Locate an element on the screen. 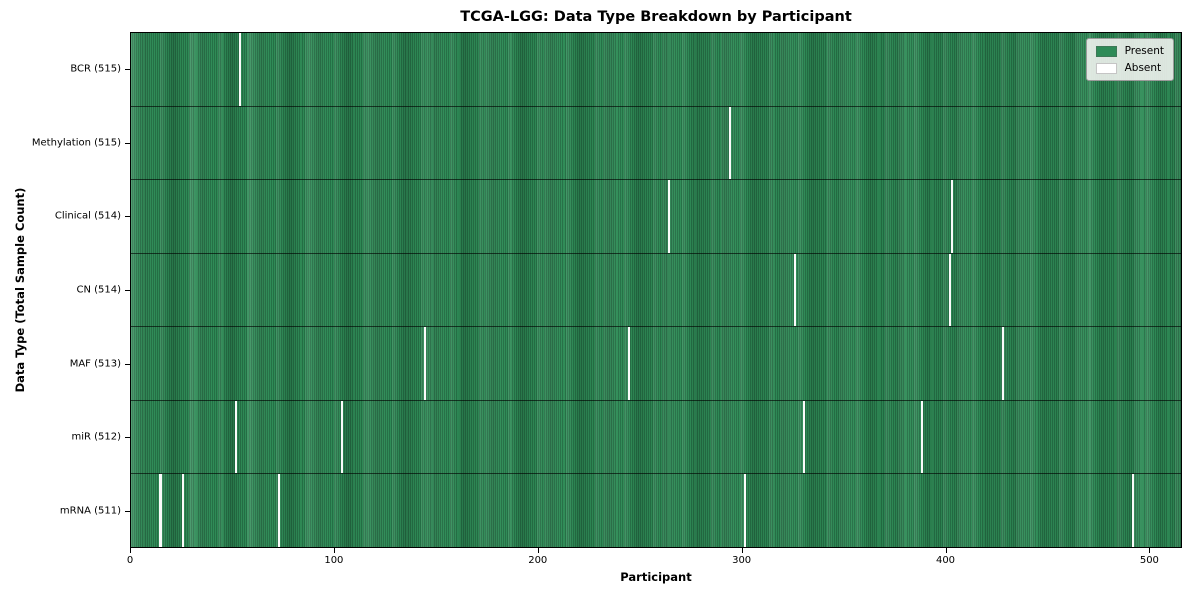 The image size is (1200, 600). heatmap-row-miR is located at coordinates (656, 436).